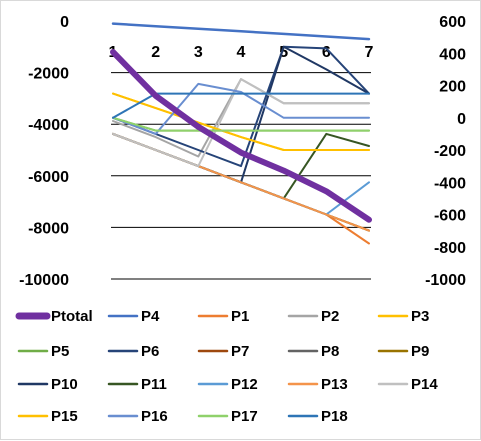 The image size is (481, 441). What do you see at coordinates (64, 384) in the screenshot?
I see `legend-label: P10` at bounding box center [64, 384].